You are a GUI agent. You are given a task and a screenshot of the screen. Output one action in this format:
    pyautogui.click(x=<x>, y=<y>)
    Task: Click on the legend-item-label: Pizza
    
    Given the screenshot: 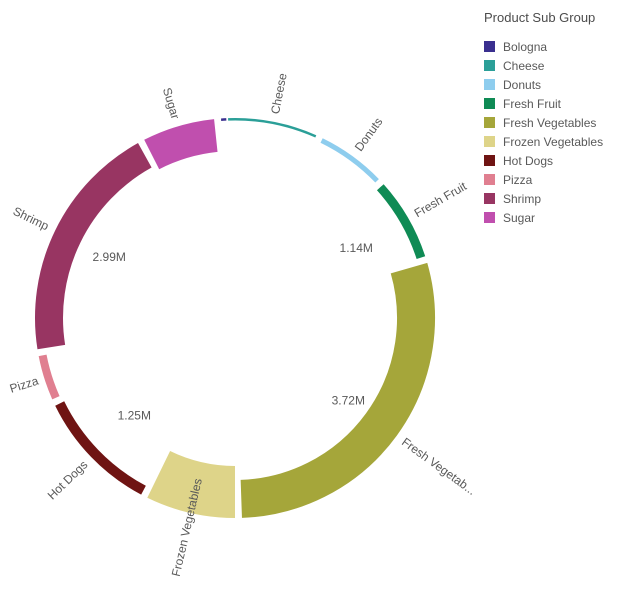 What is the action you would take?
    pyautogui.click(x=518, y=179)
    